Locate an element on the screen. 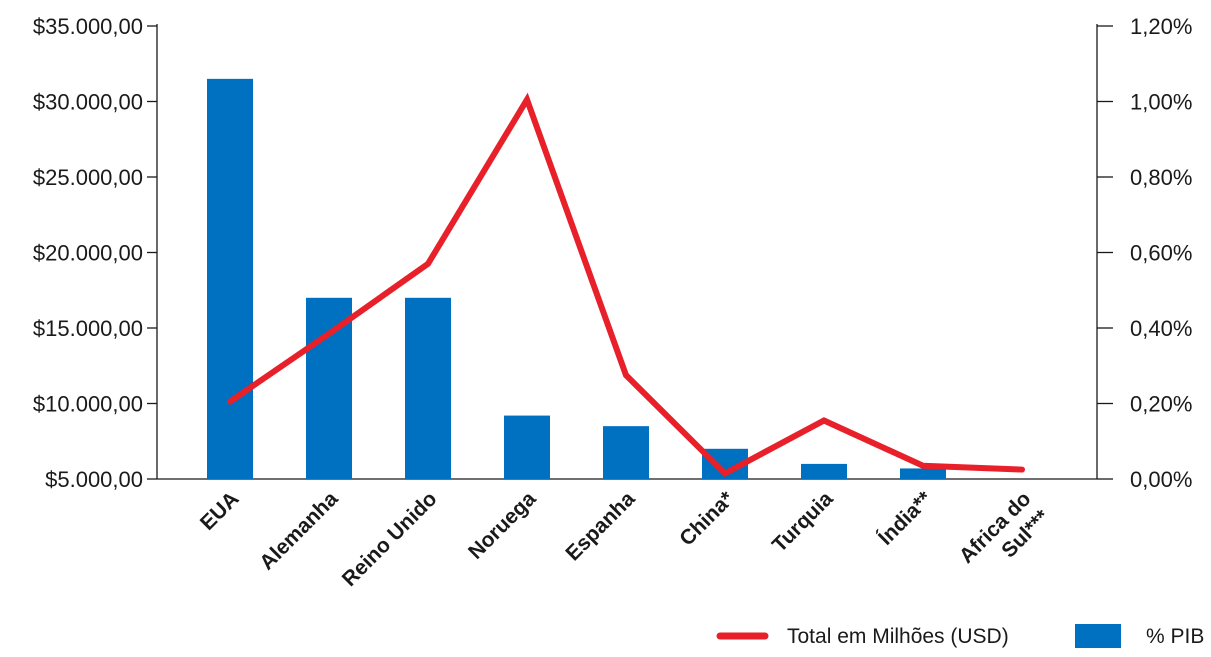 Image resolution: width=1211 pixels, height=657 pixels. legend: Total em Milhões (USD) % PIB is located at coordinates (960, 636).